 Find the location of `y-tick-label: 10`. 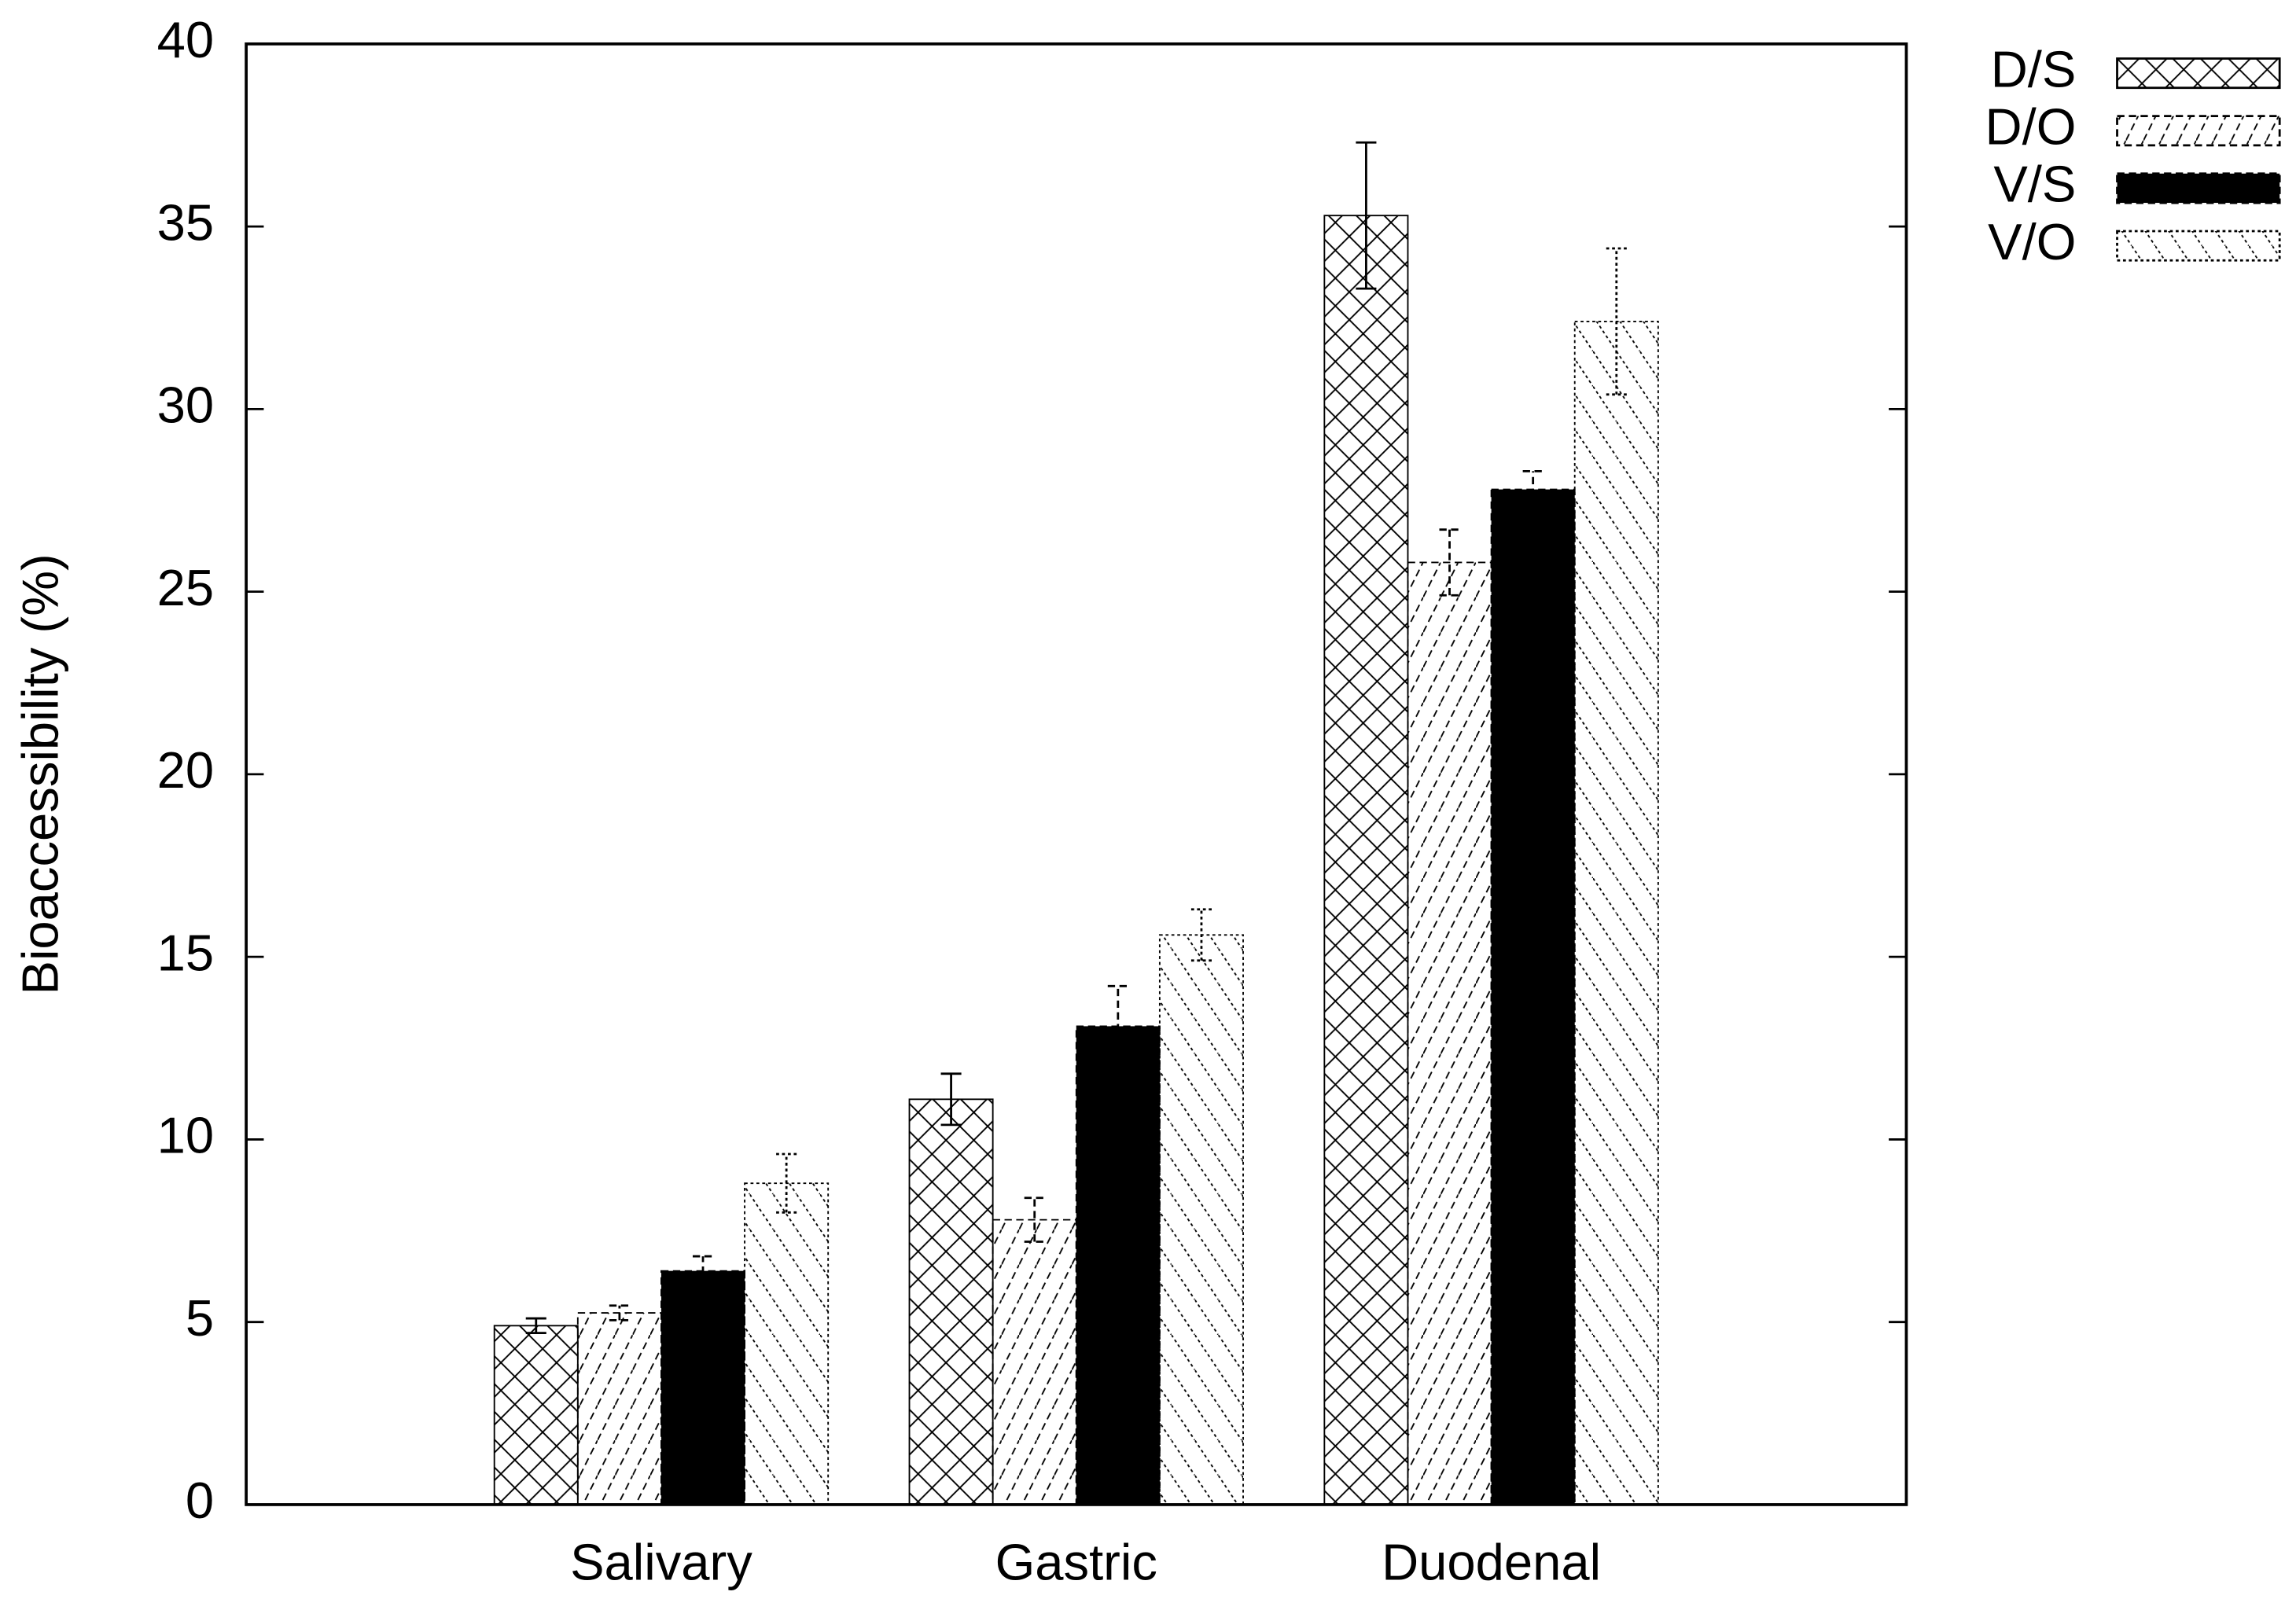

y-tick-label: 10 is located at coordinates (185, 1135).